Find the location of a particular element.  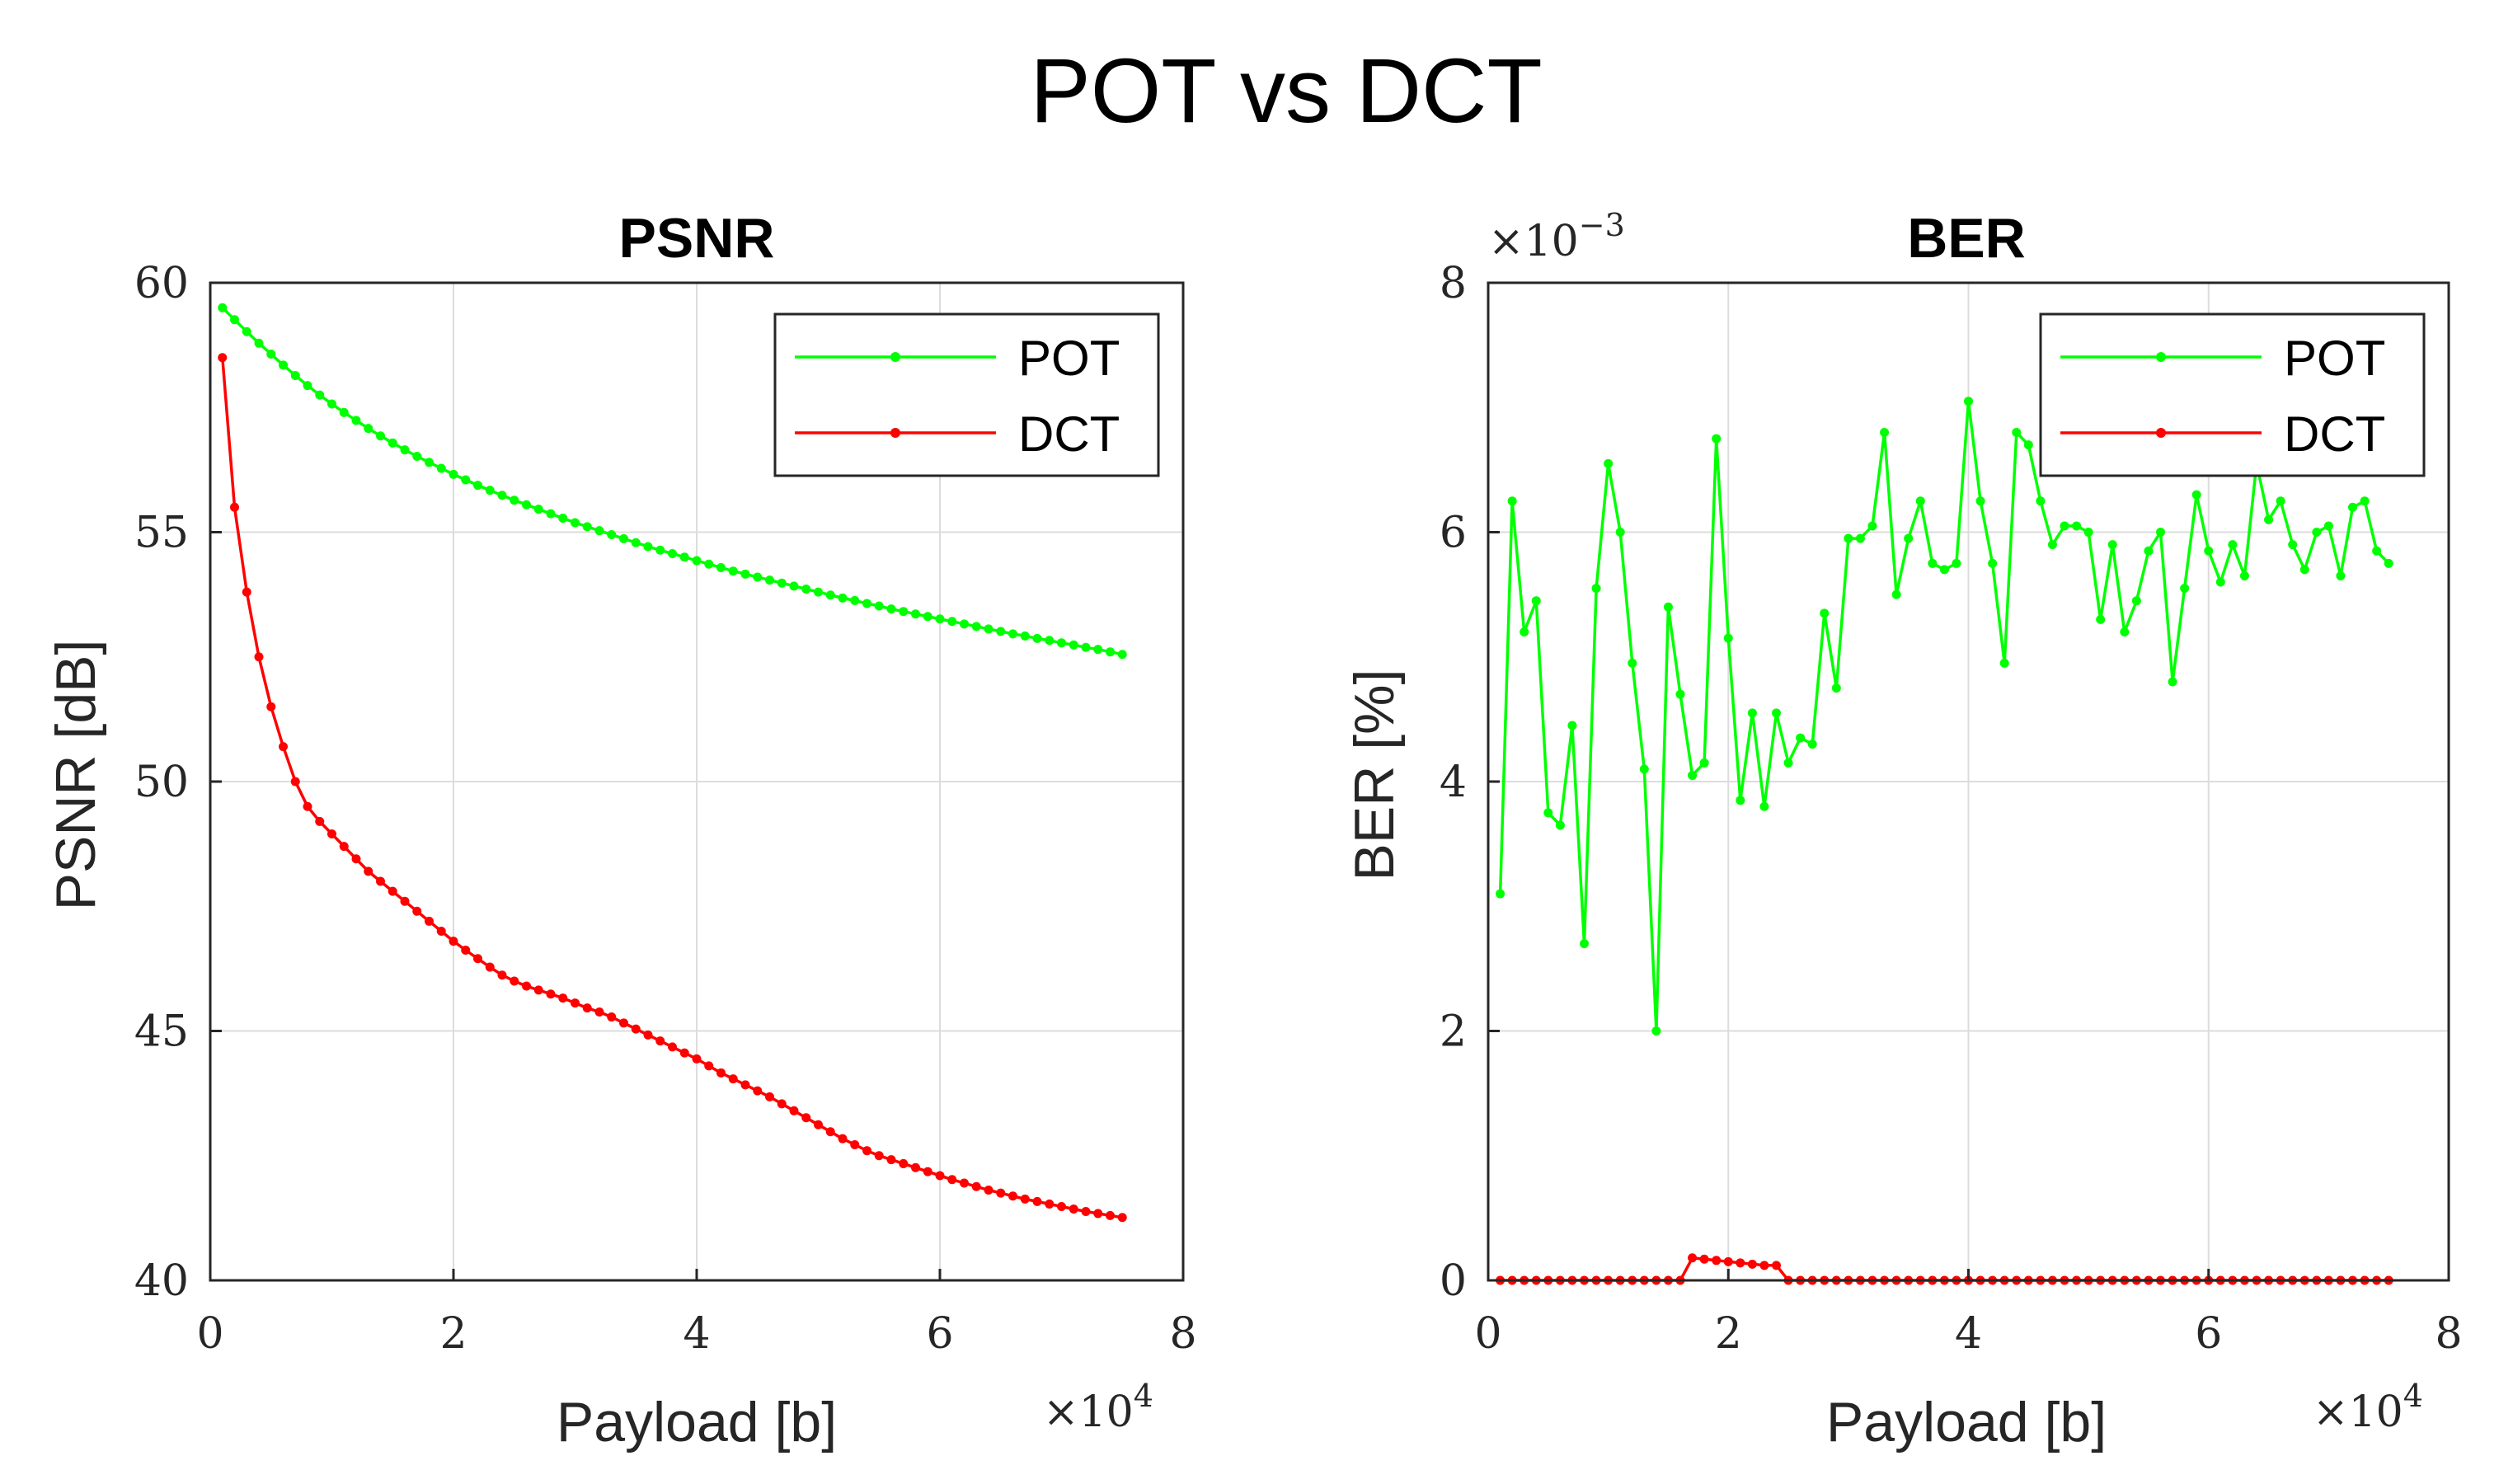

ber-legend-entry-pot: POT is located at coordinates (2222, 358).